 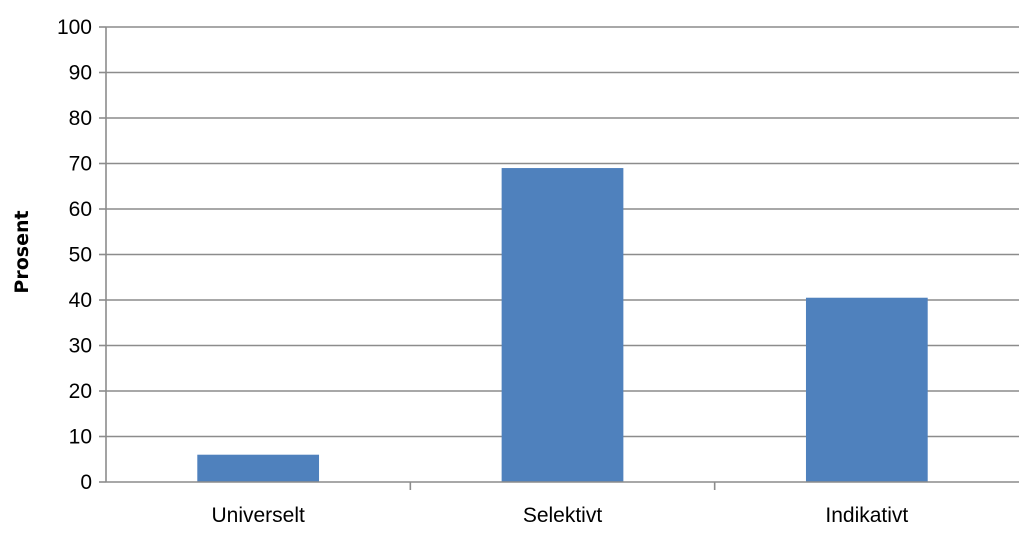 I want to click on y-tick-label: 0, so click(x=86, y=482).